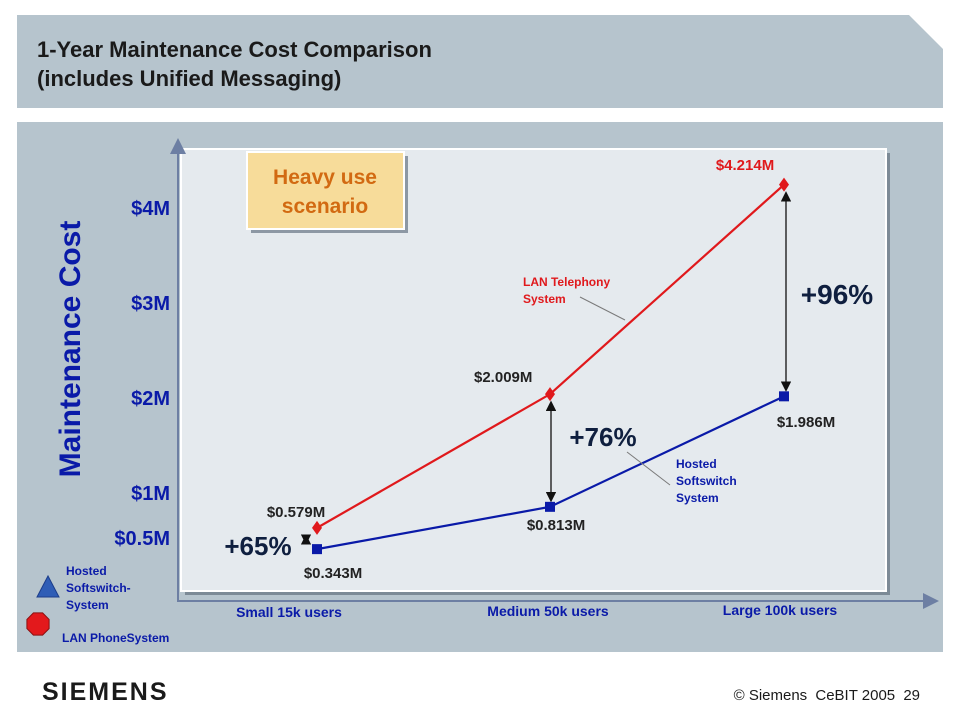 The width and height of the screenshot is (960, 720). What do you see at coordinates (333, 573) in the screenshot?
I see `data-label-hosted: $0.343M` at bounding box center [333, 573].